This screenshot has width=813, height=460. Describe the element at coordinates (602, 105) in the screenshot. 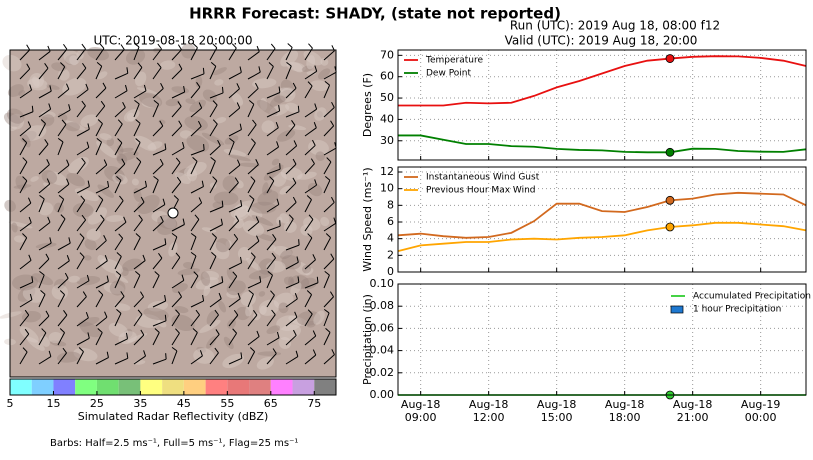

I see `panel-frame` at that location.